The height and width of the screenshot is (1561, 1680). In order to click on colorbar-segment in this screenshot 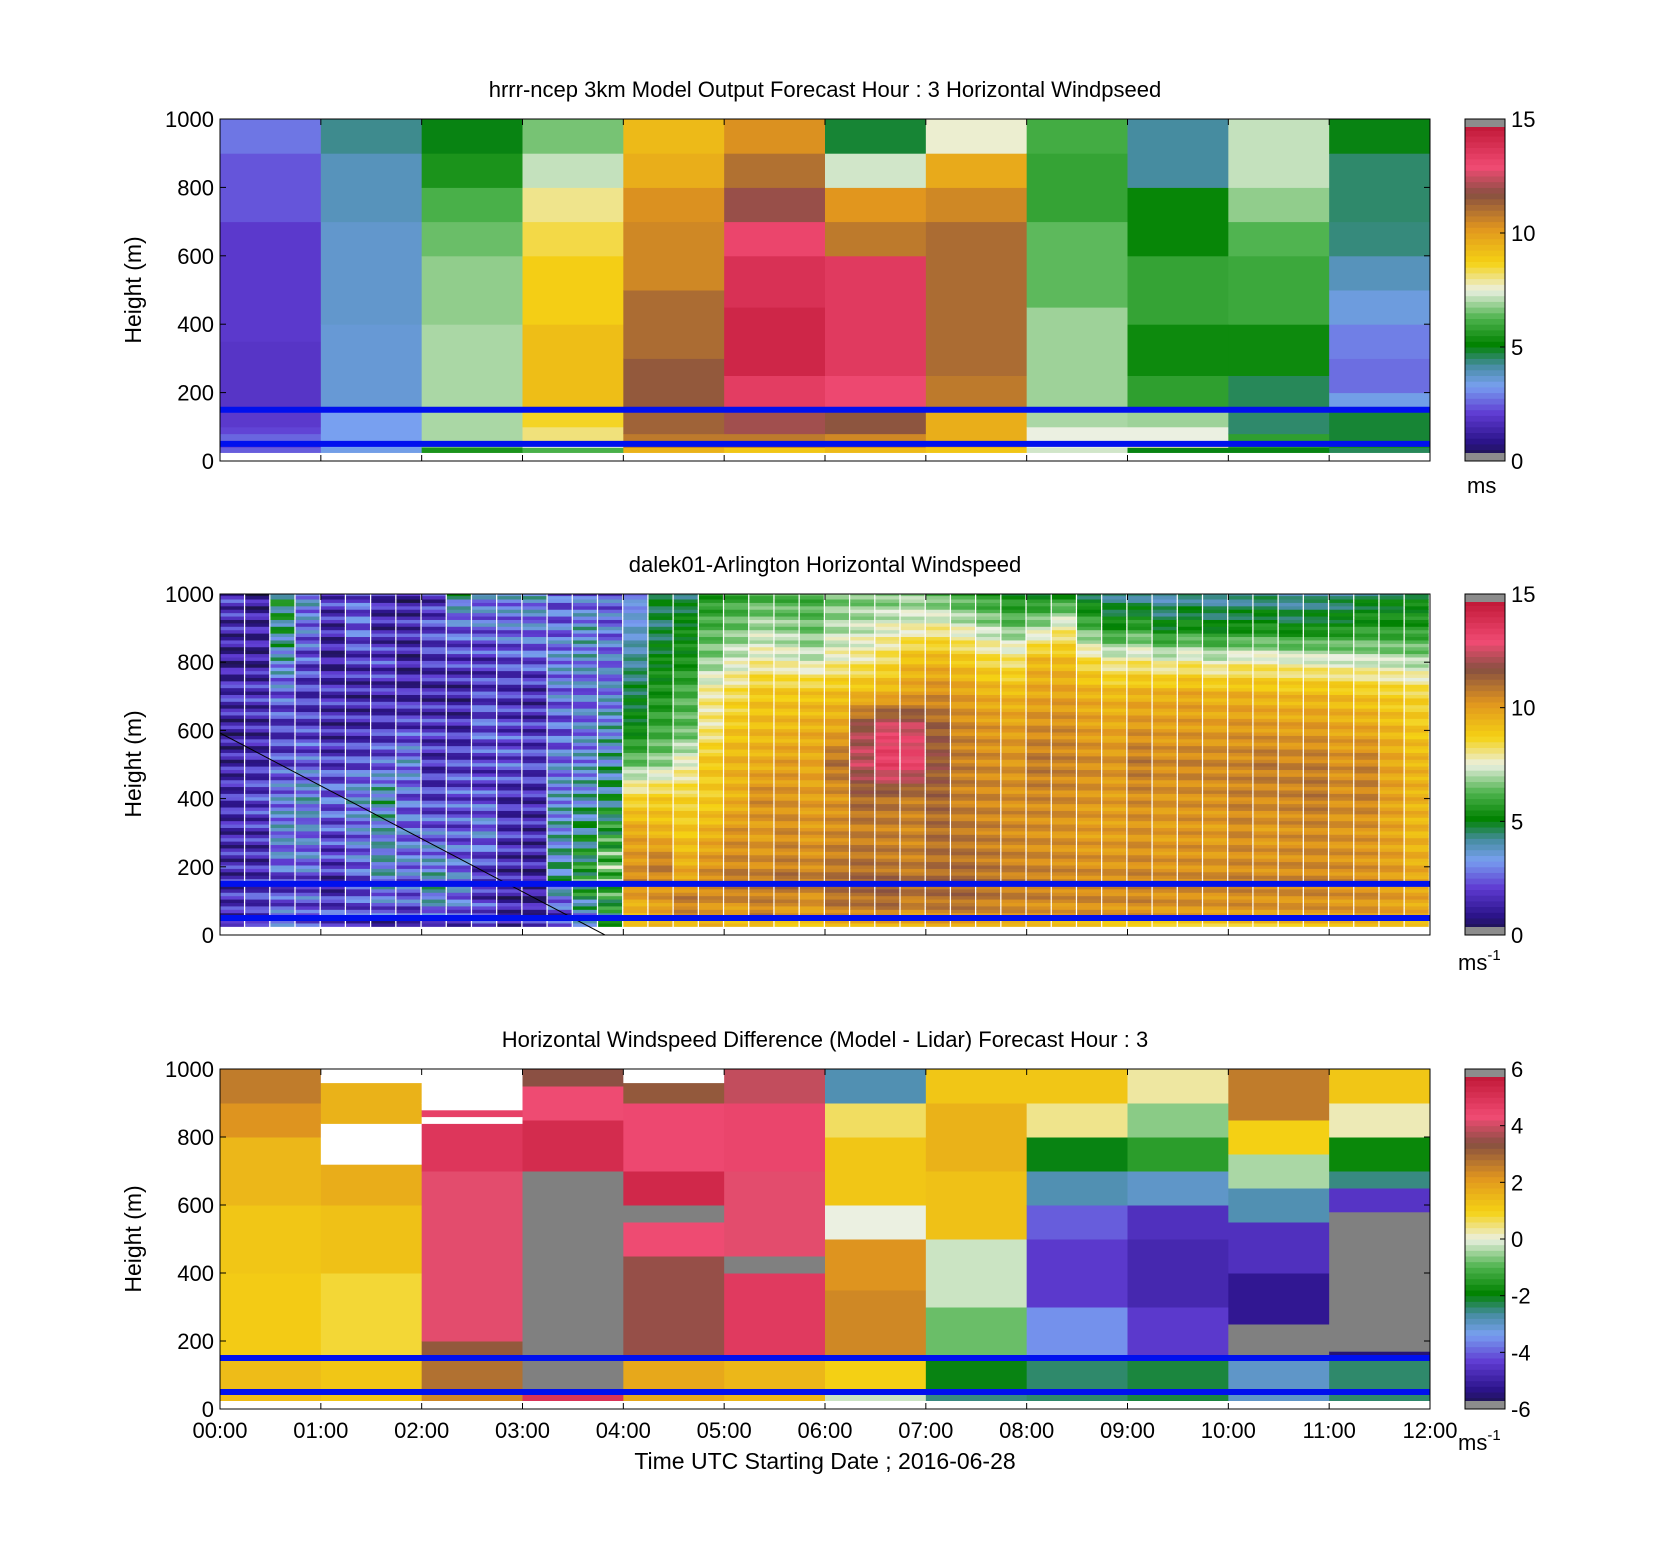, I will do `click(1485, 213)`.